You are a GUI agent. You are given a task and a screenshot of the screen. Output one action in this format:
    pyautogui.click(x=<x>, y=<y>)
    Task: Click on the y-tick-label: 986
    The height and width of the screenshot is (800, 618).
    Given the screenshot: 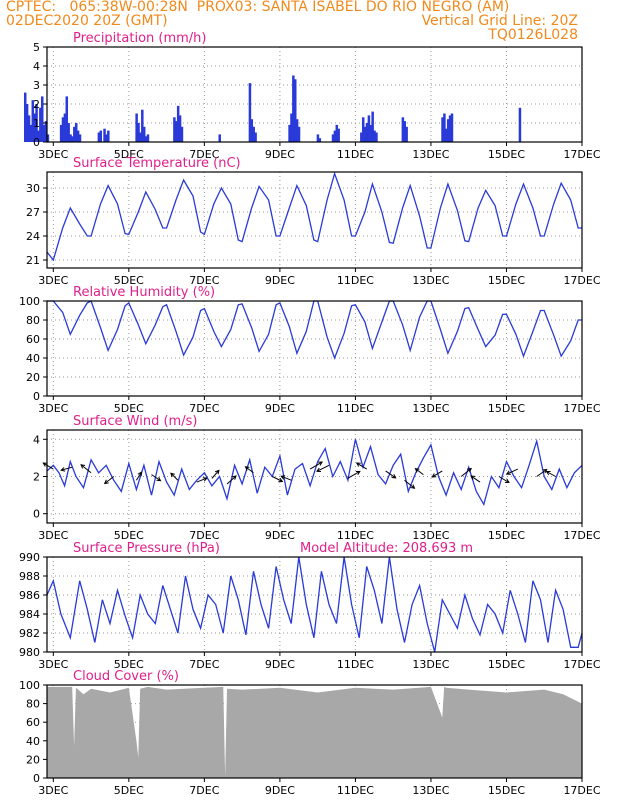 What is the action you would take?
    pyautogui.click(x=29, y=595)
    